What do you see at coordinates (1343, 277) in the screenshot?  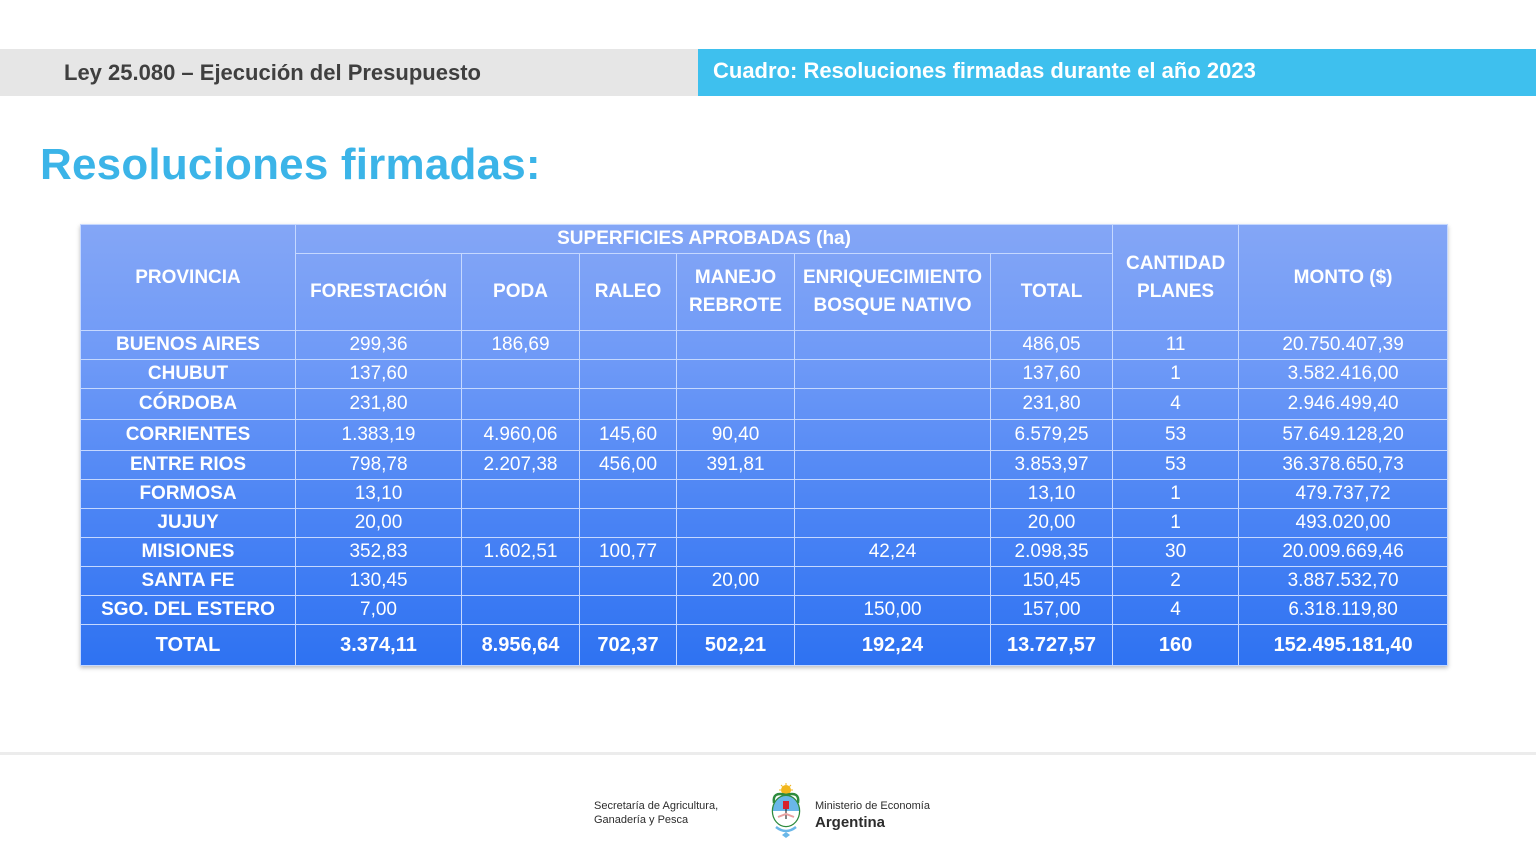 I see `header-monto: MONTO ($)` at bounding box center [1343, 277].